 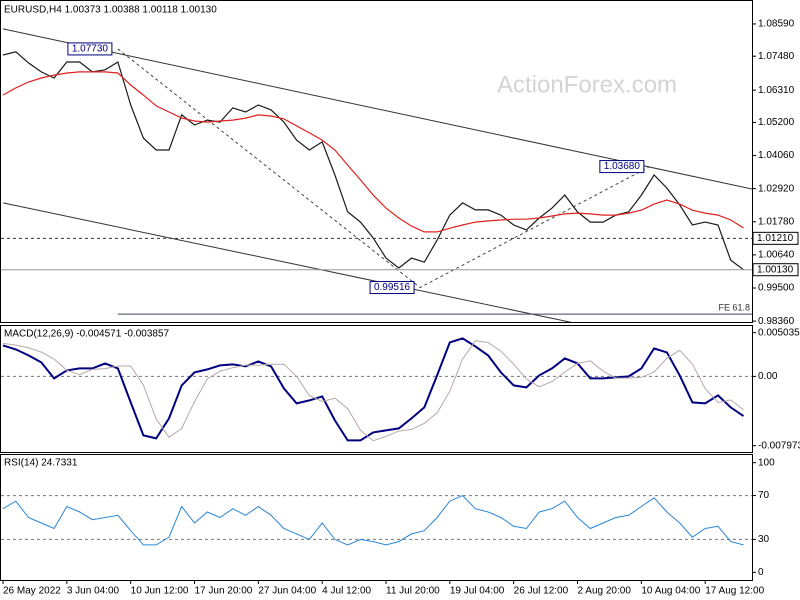 I want to click on y-tick-label: 1.05200, so click(x=776, y=122).